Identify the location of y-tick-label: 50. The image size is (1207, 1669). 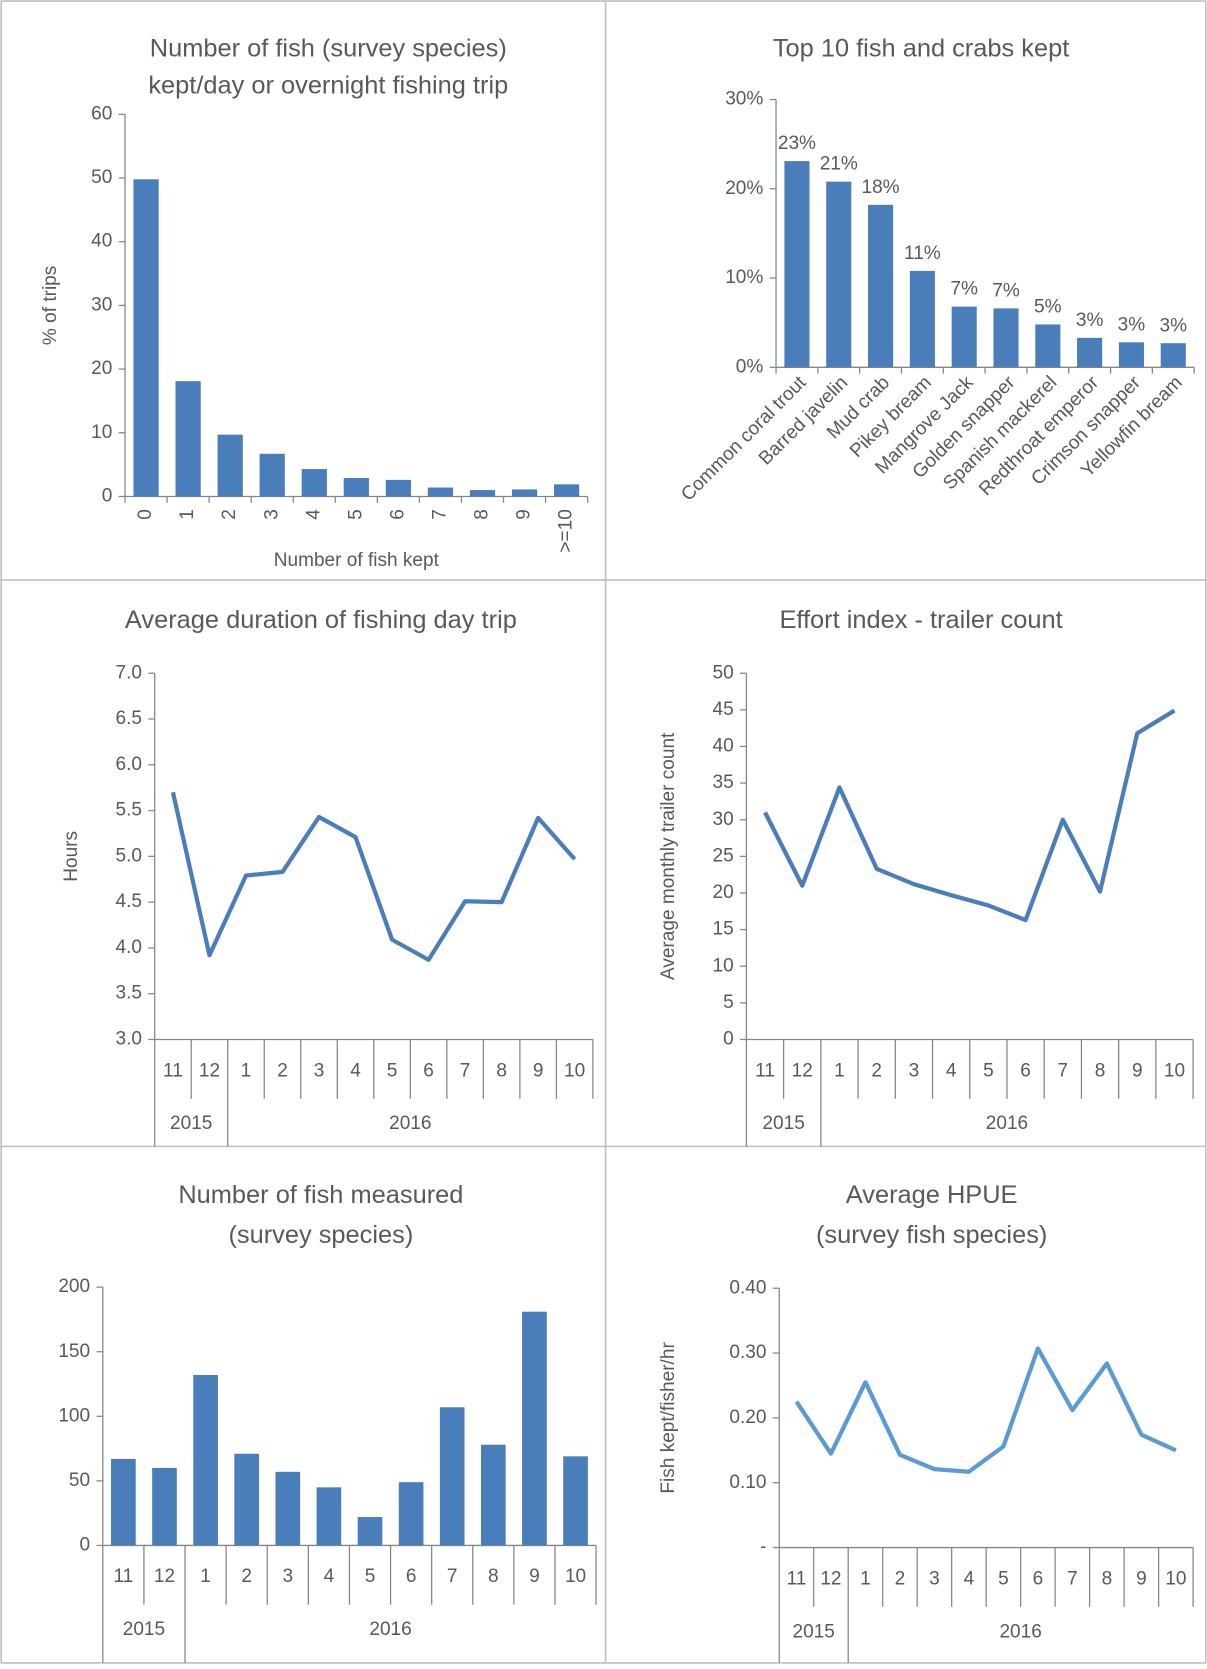
(723, 672).